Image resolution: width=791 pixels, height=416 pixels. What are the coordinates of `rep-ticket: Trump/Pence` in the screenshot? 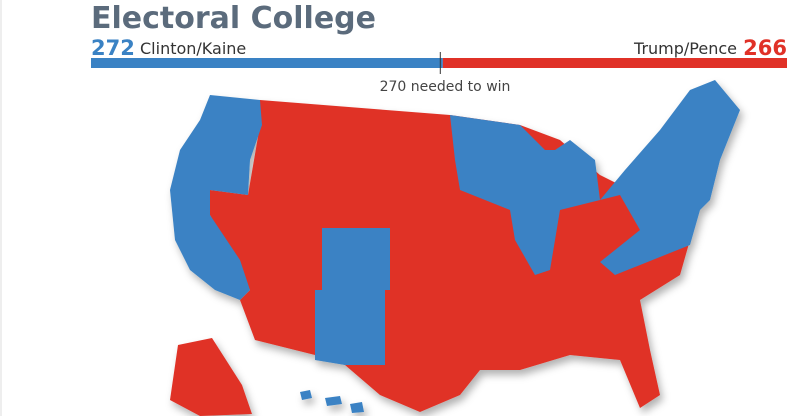 It's located at (685, 48).